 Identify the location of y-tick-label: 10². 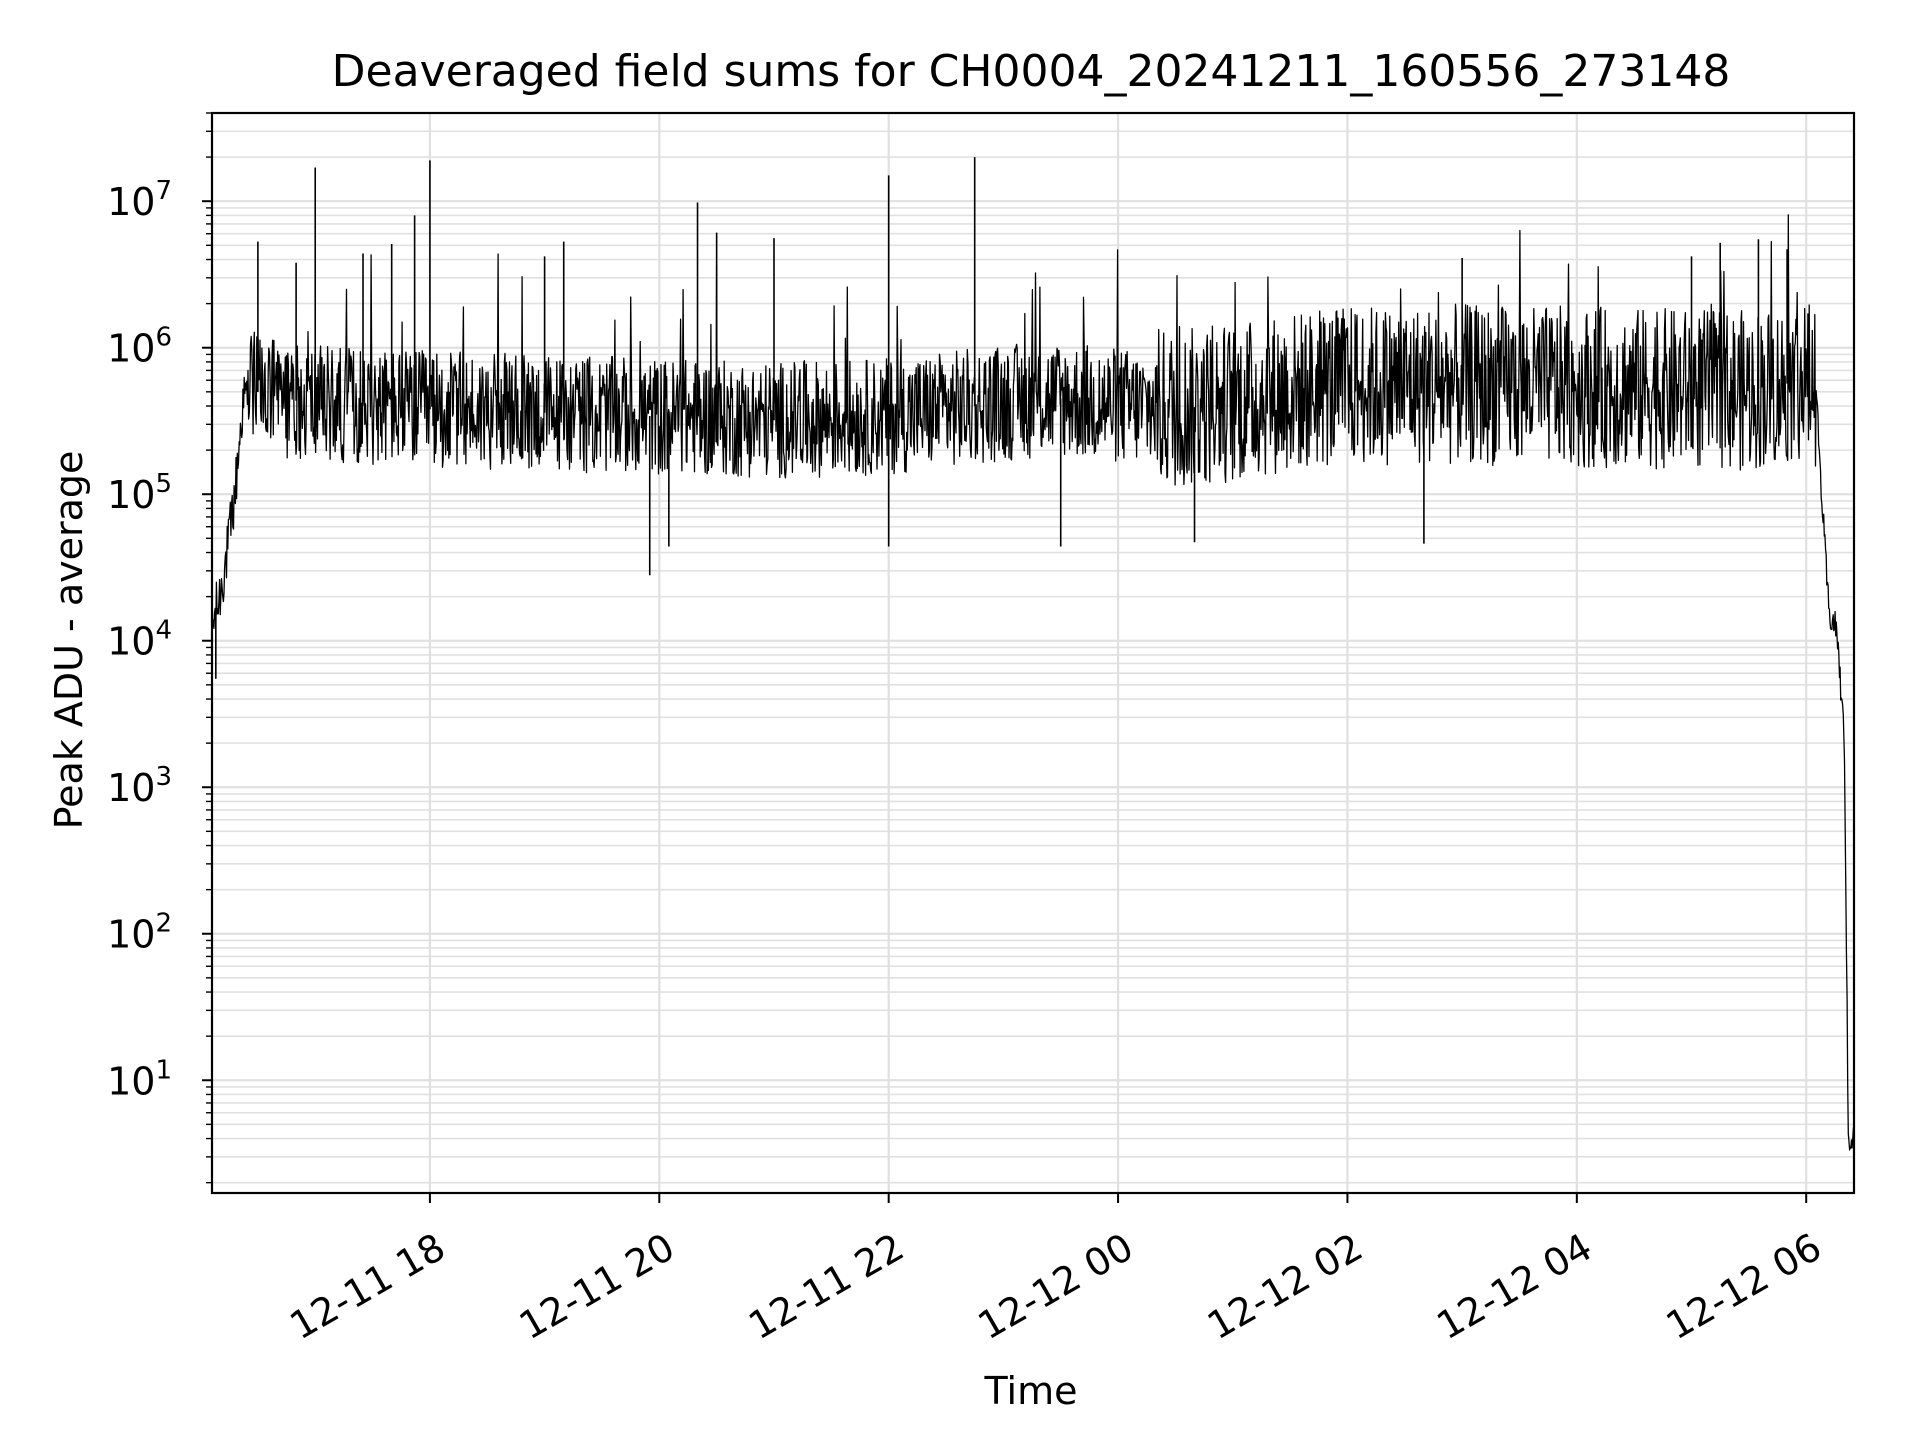
(139, 933).